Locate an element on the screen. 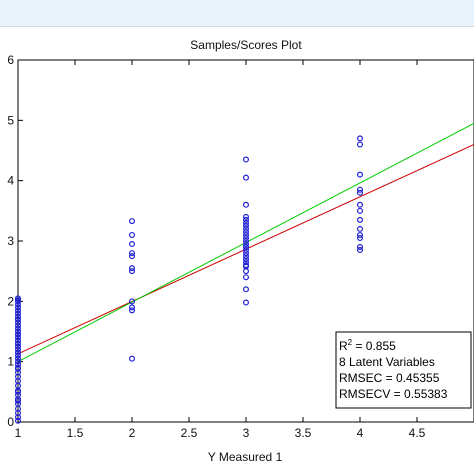  legend-rmsecv: RMSECV = 0.55383 is located at coordinates (393, 394).